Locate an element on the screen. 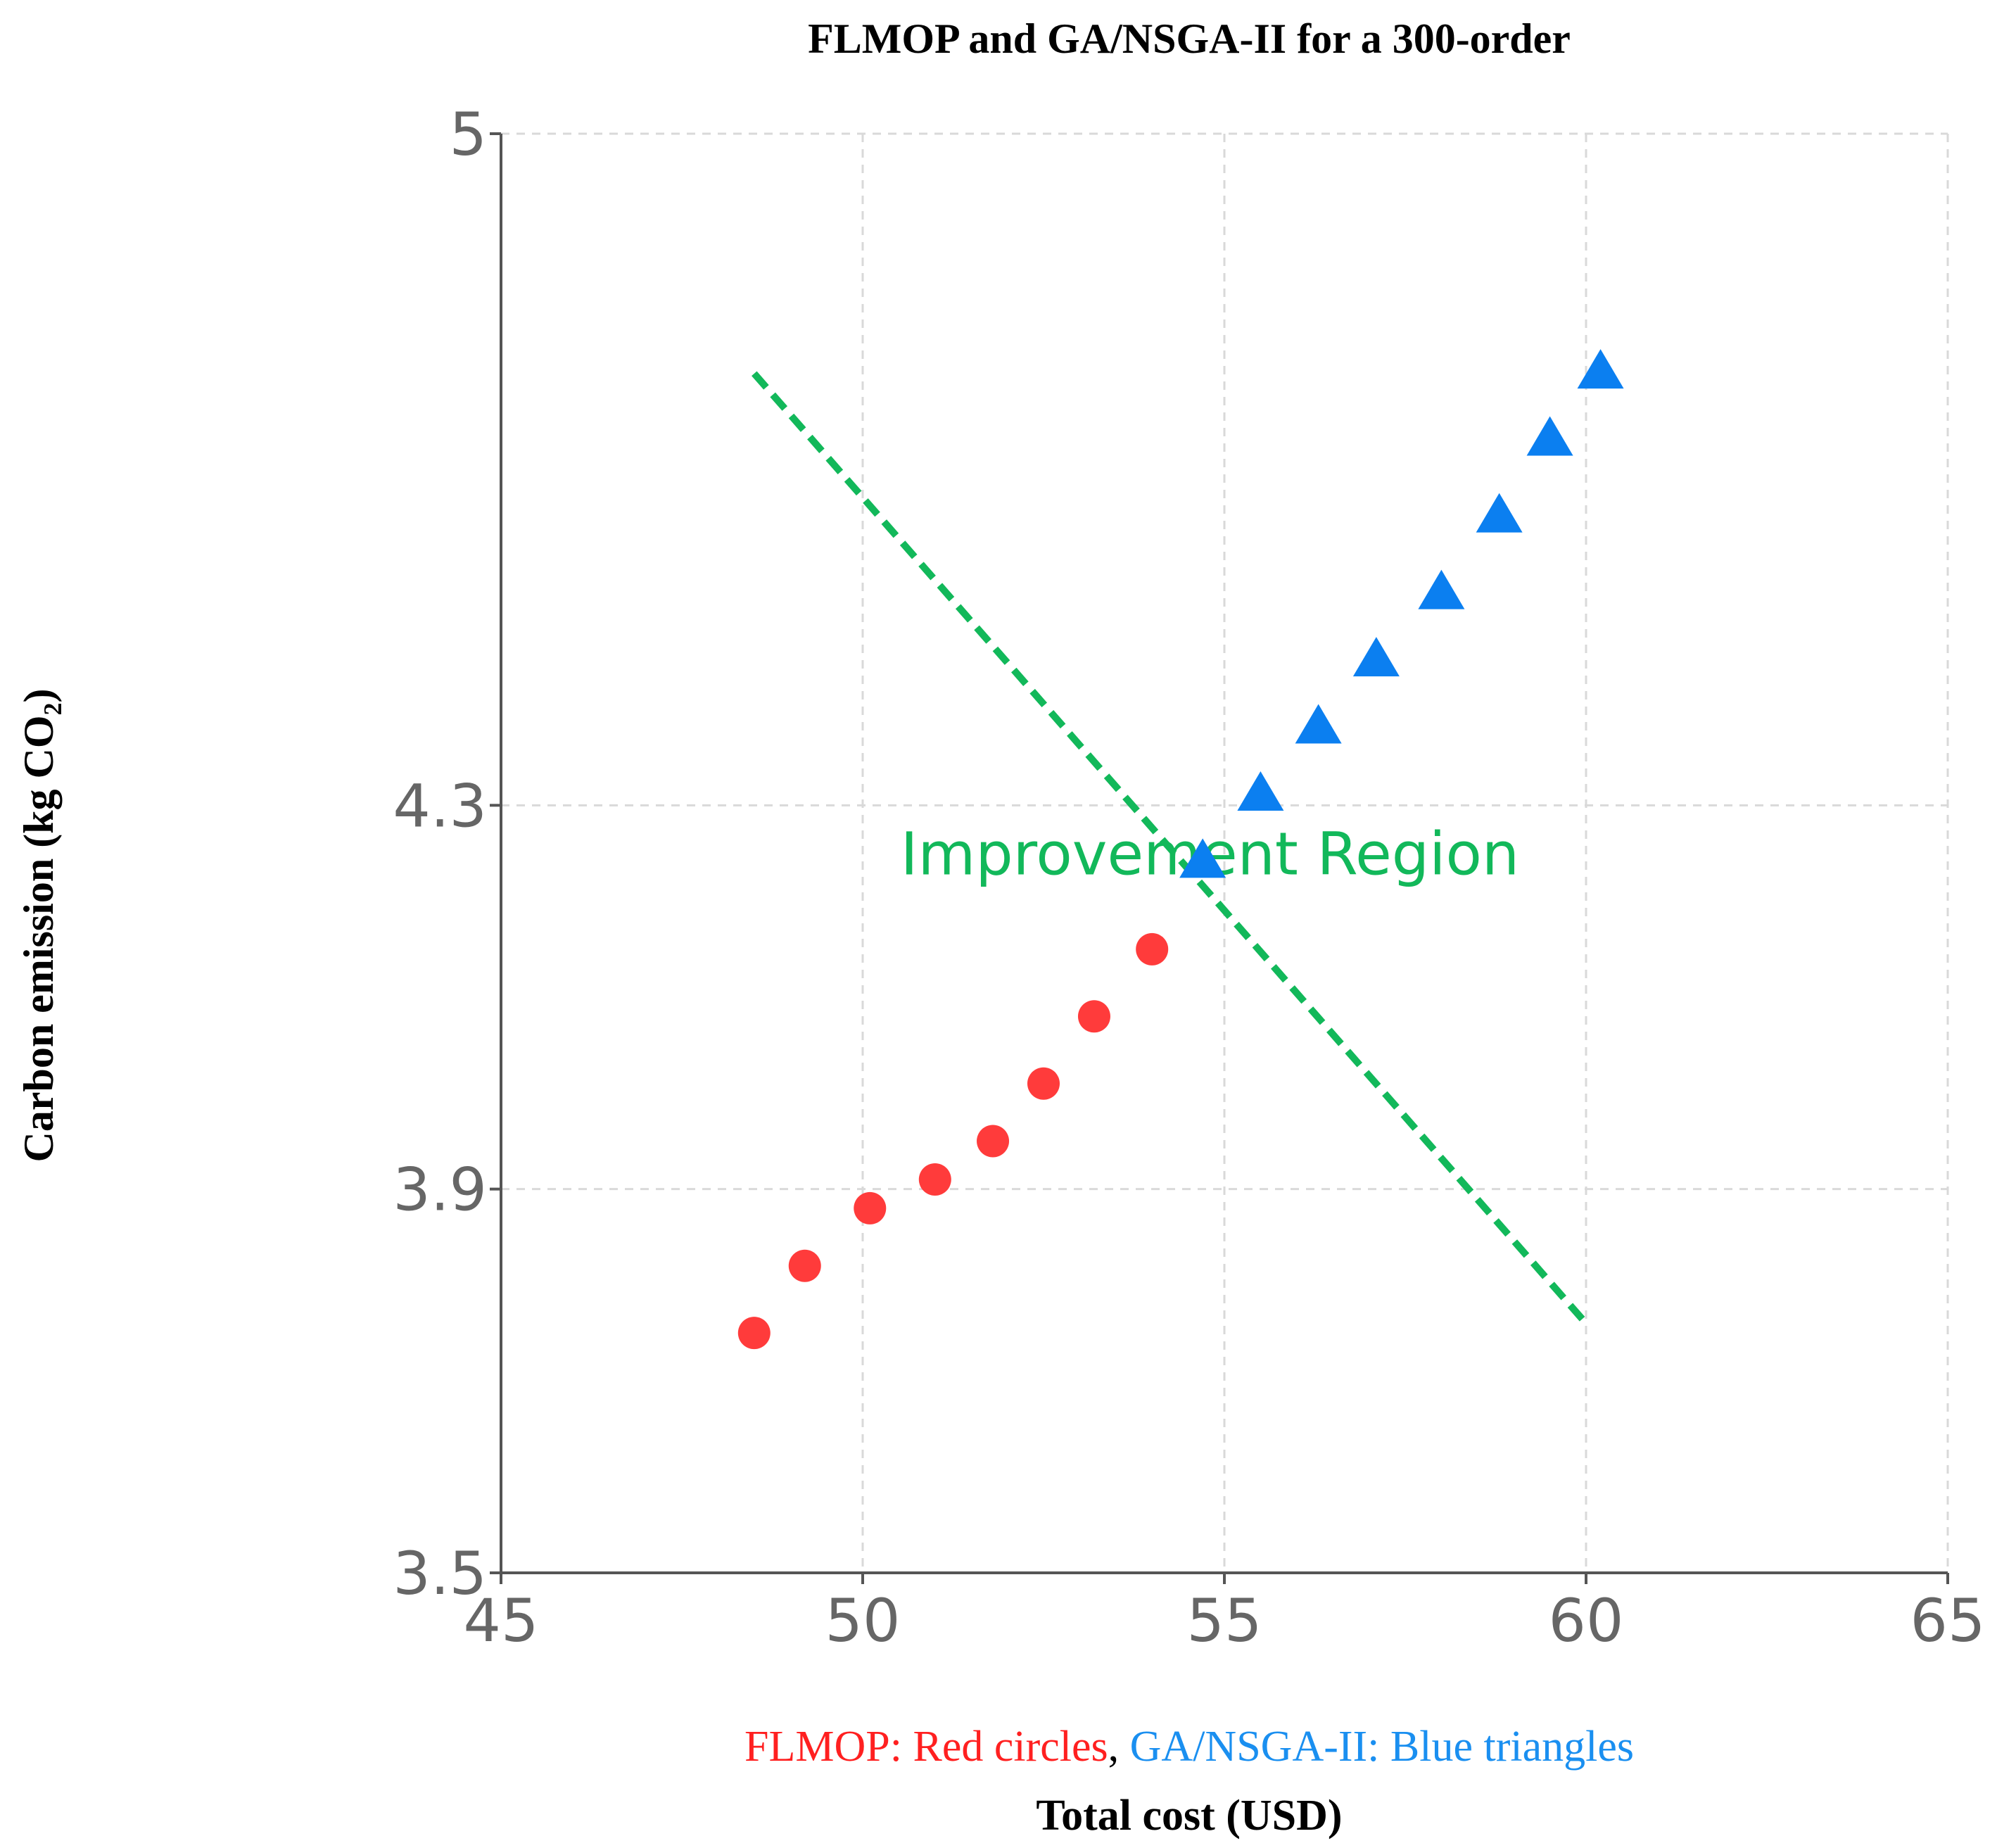 Image resolution: width=1997 pixels, height=1848 pixels. x-tick-label: 55 is located at coordinates (1225, 1621).